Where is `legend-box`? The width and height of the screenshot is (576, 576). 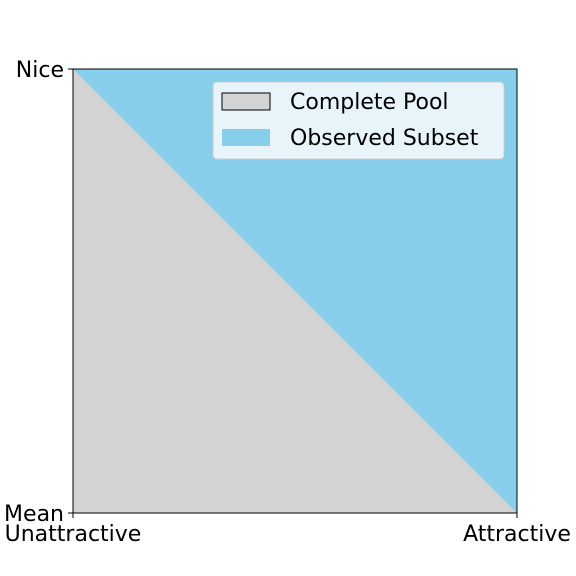 legend-box is located at coordinates (358, 120).